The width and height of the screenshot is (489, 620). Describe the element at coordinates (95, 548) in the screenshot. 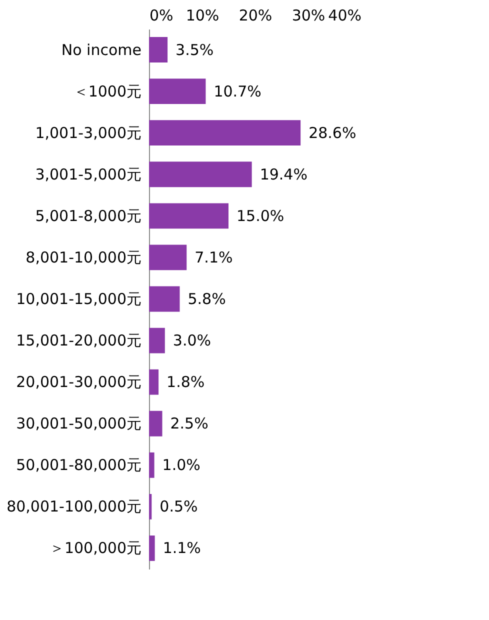

I see `y-tick-label: ＞100,000元` at that location.